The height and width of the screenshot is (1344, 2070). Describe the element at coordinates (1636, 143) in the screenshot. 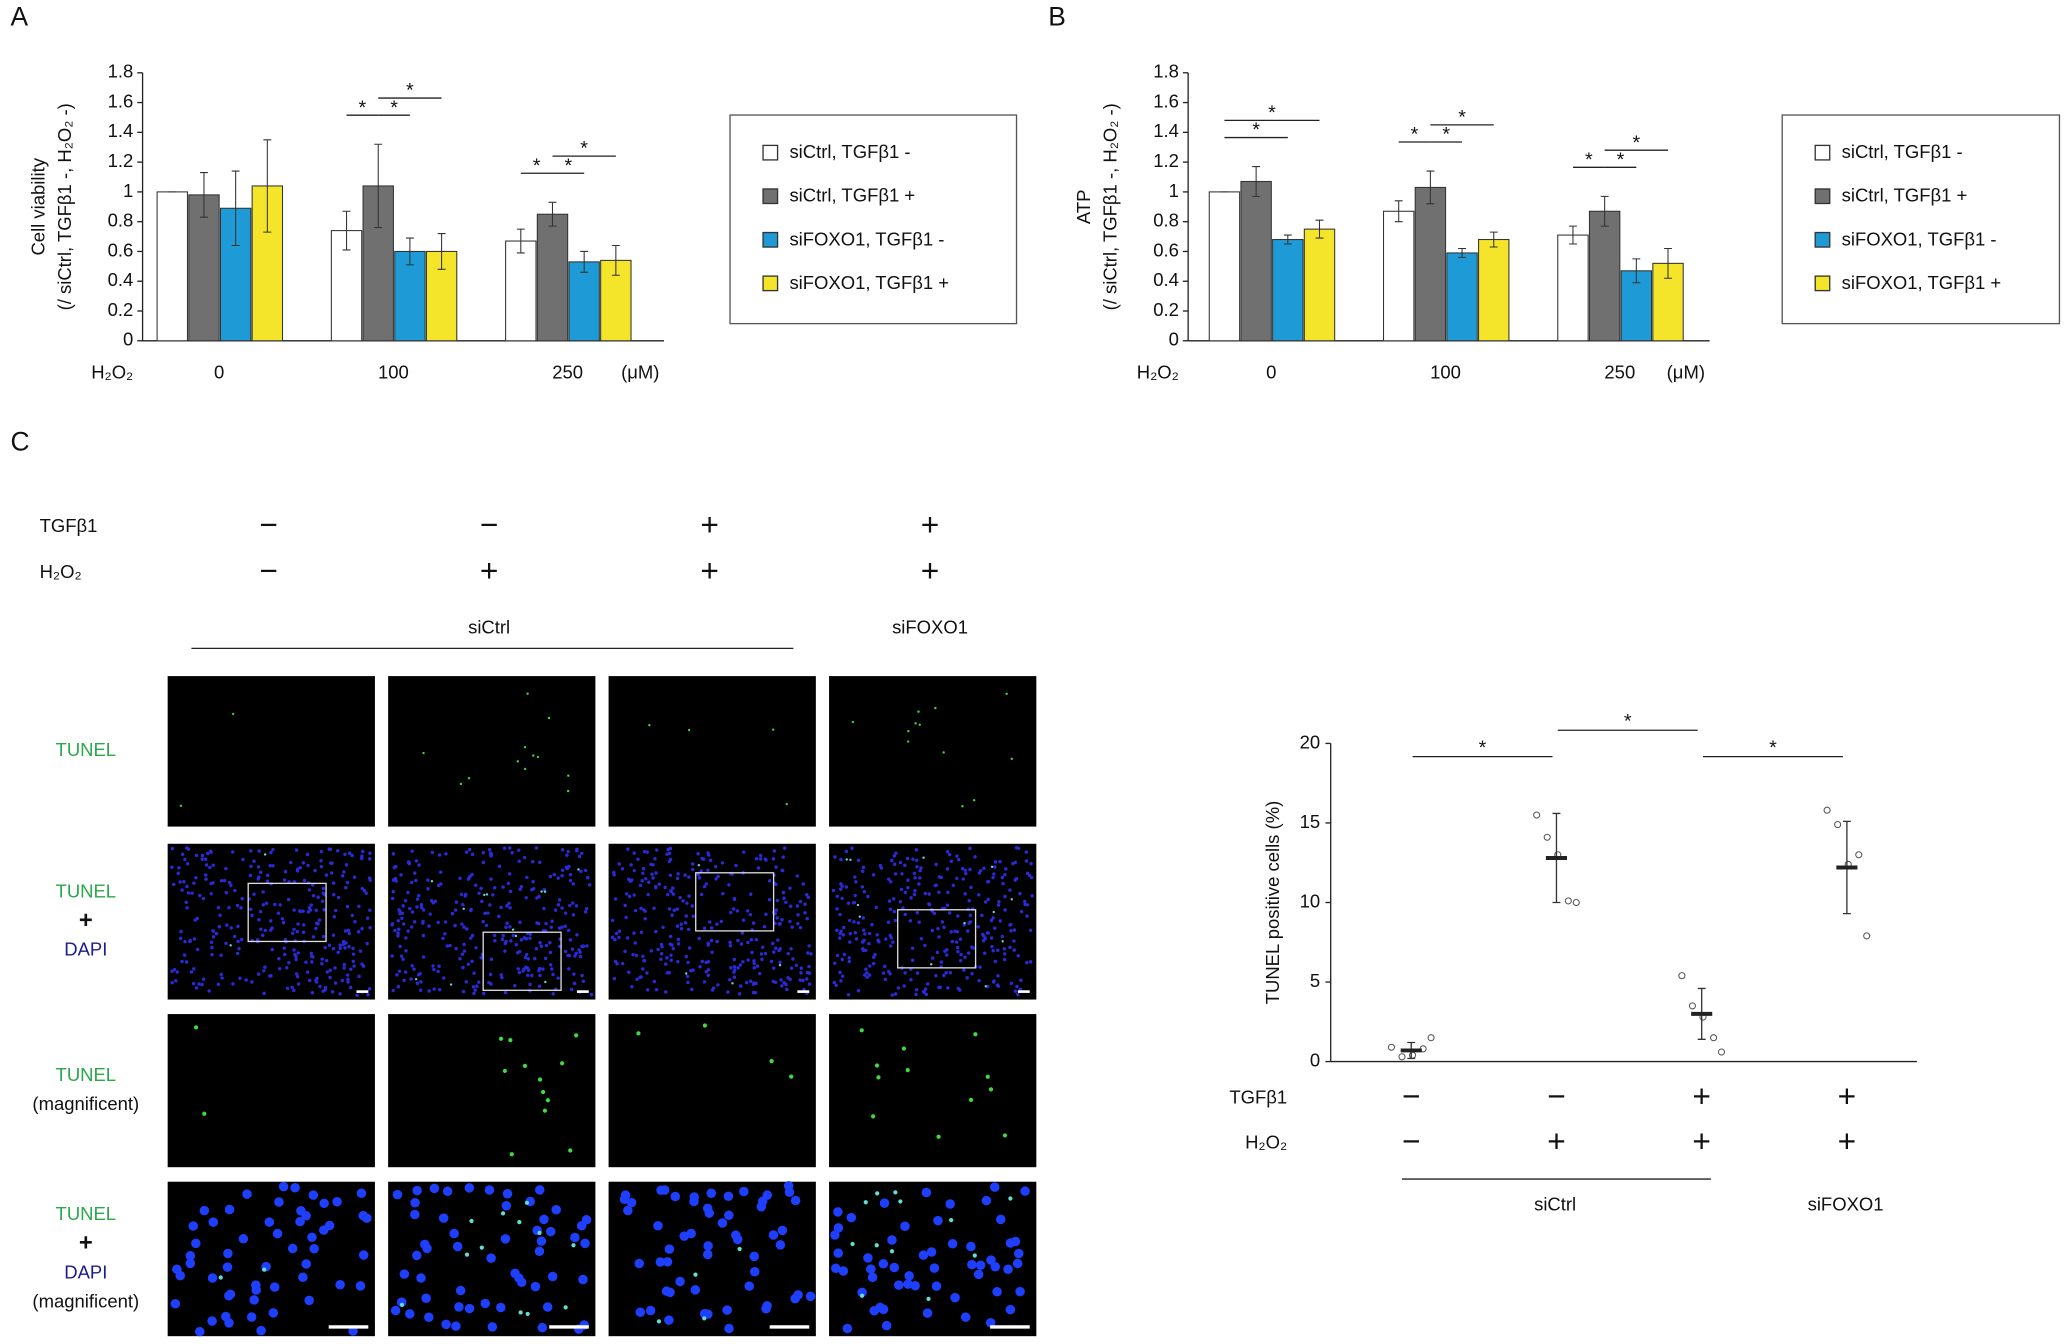

I see `significance-label: *` at that location.